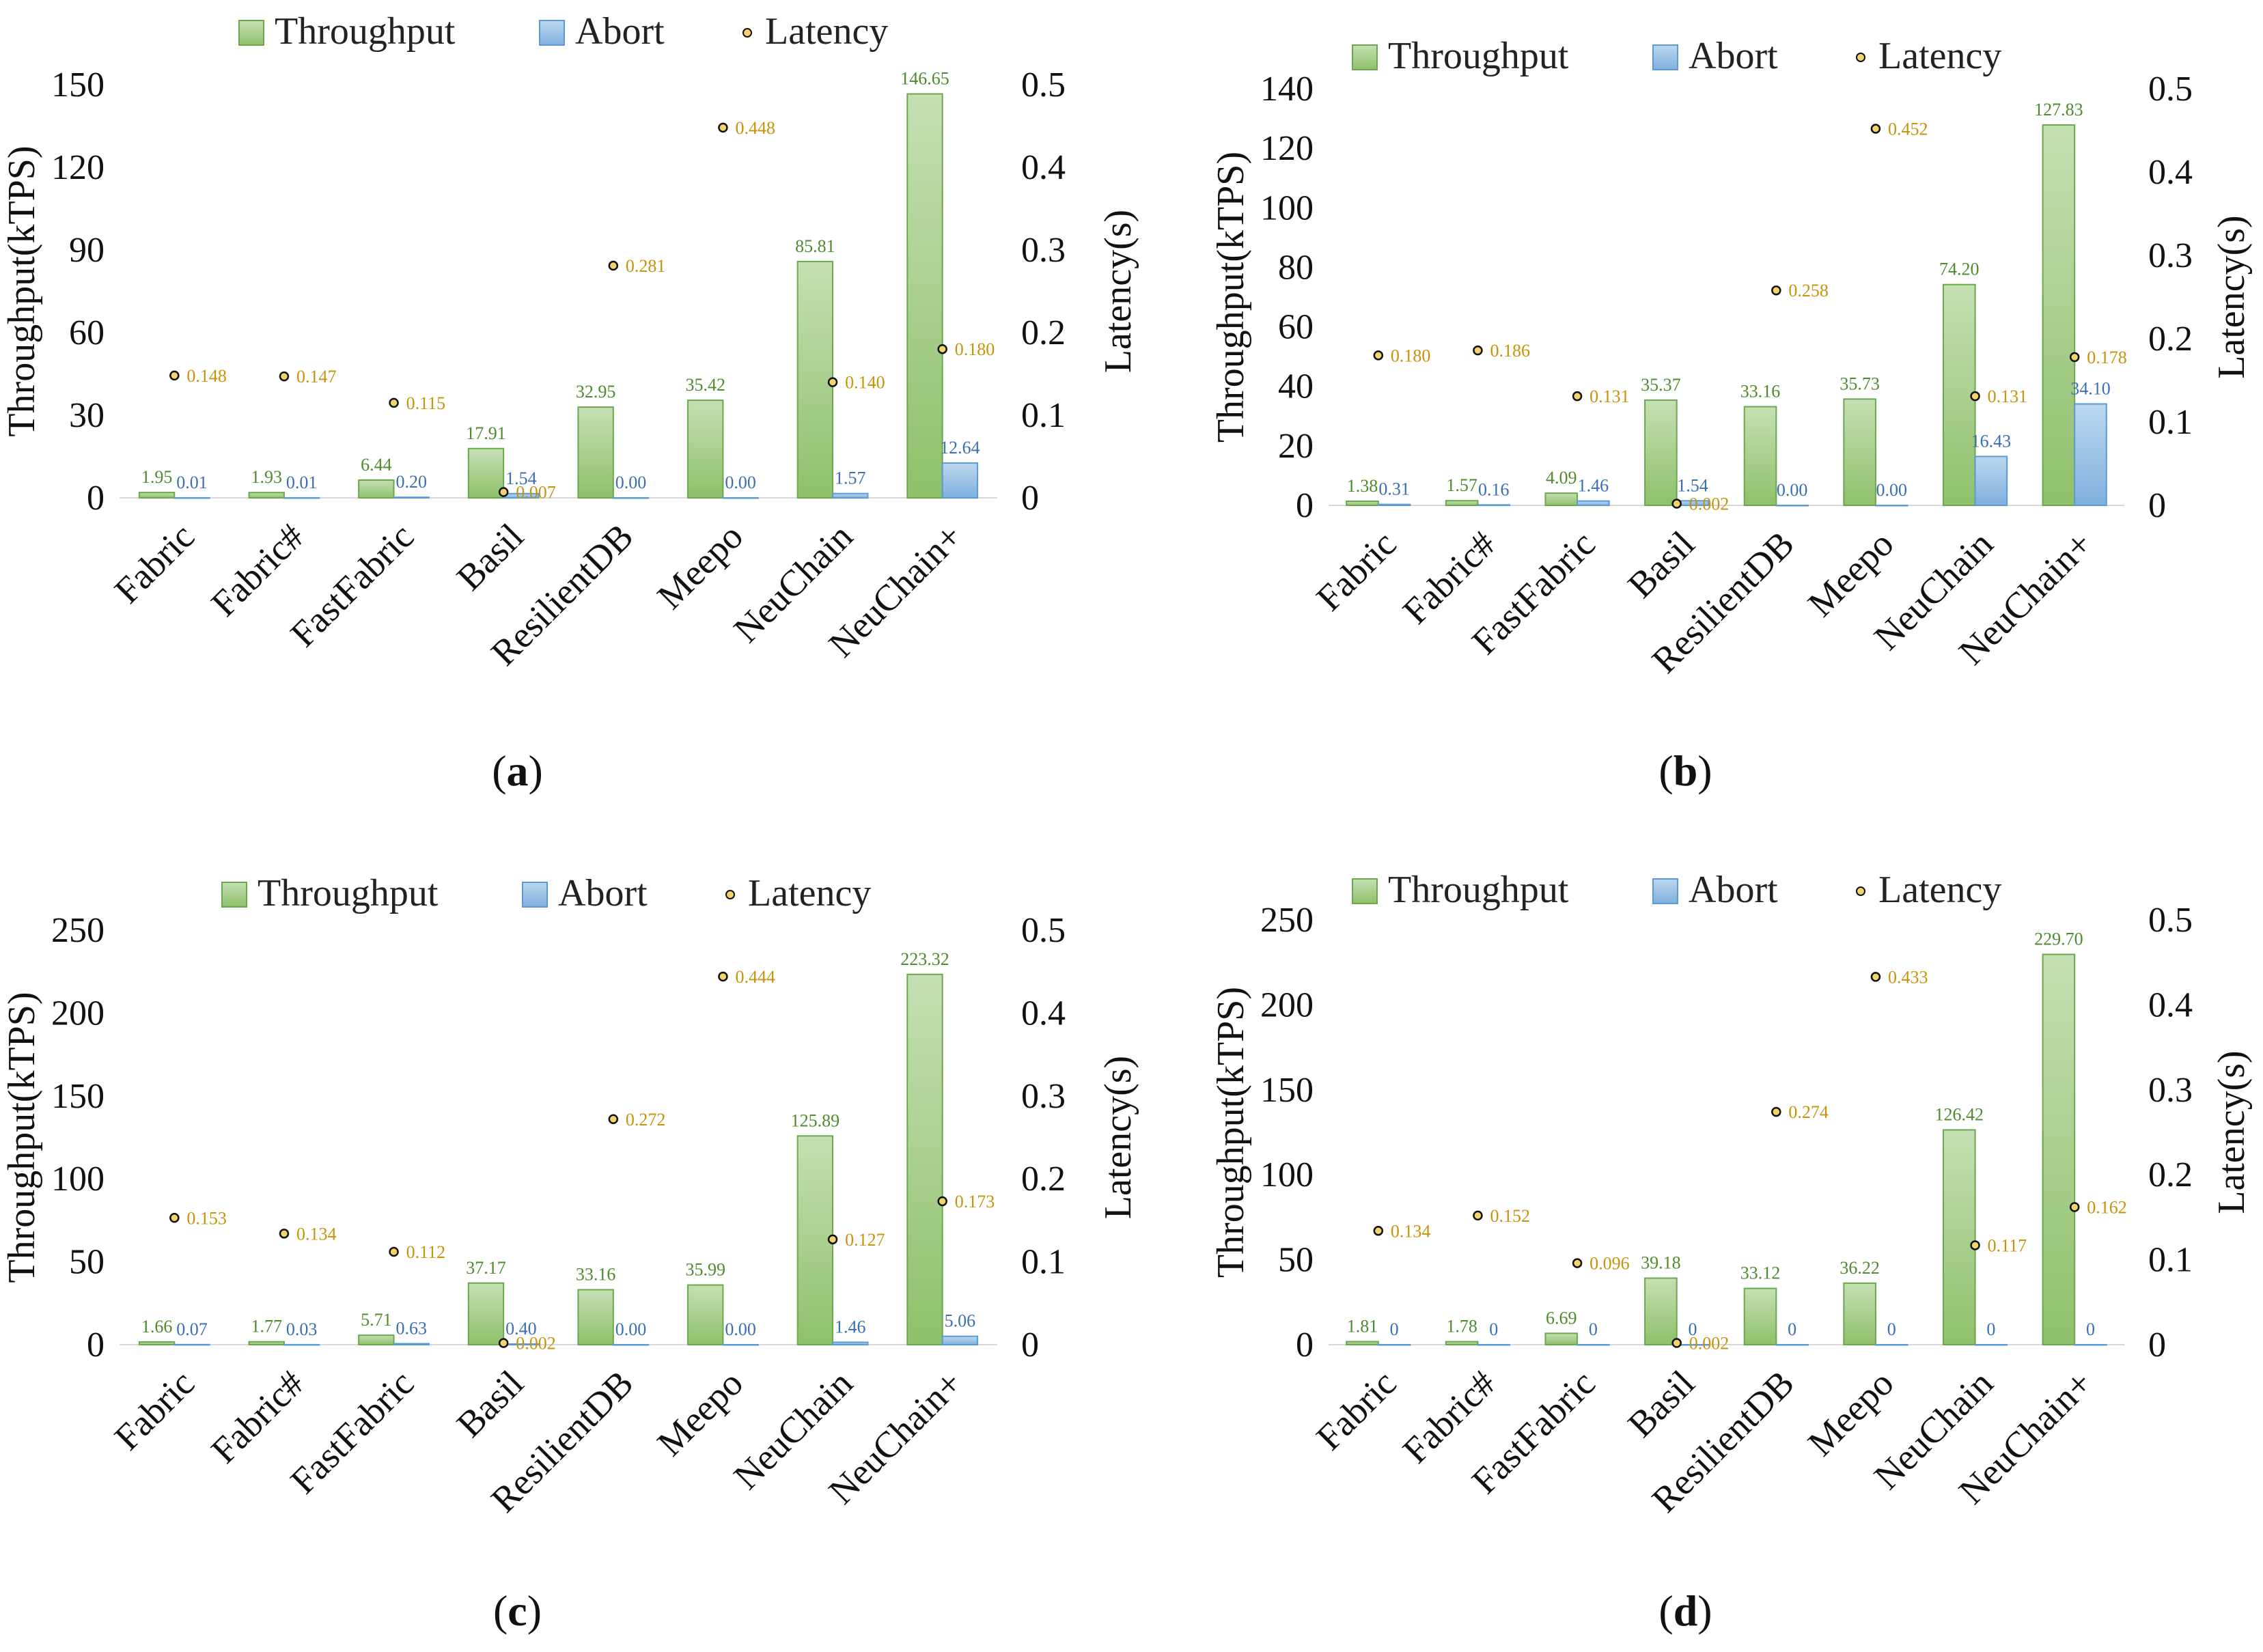 This screenshot has width=2263, height=1652. I want to click on latency-data-label: 0.272, so click(646, 1120).